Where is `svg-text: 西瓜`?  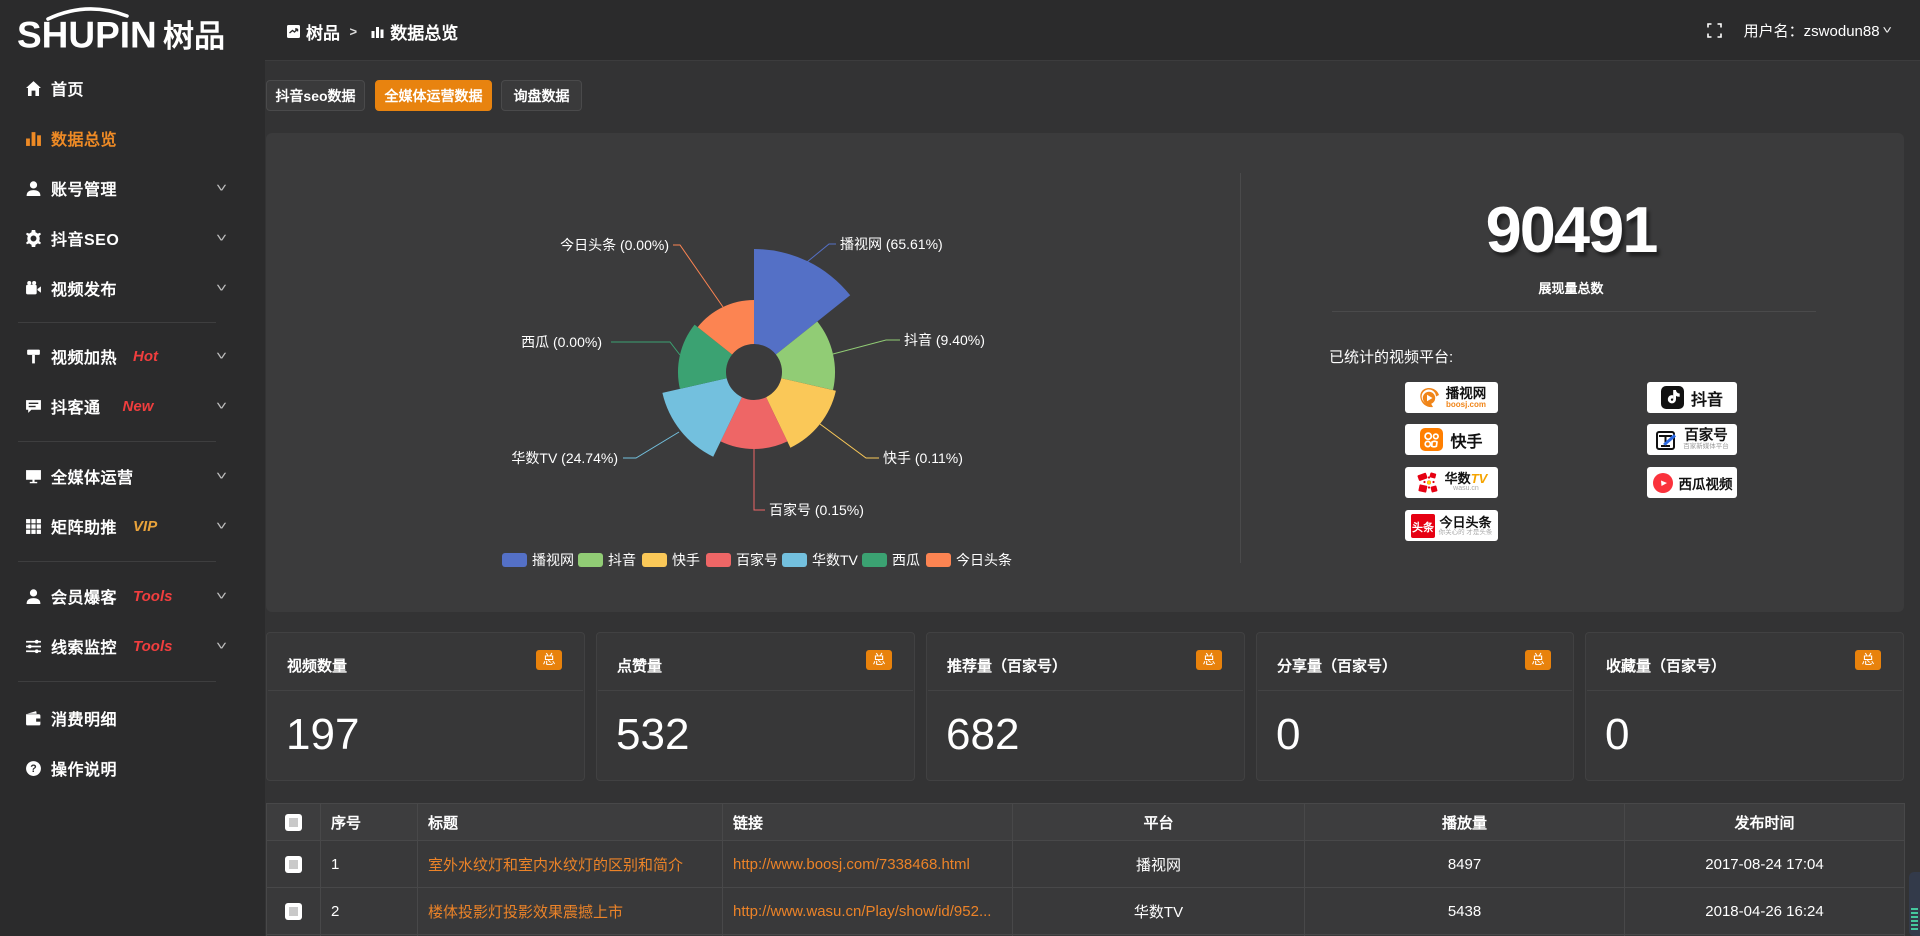 svg-text: 西瓜 is located at coordinates (906, 560).